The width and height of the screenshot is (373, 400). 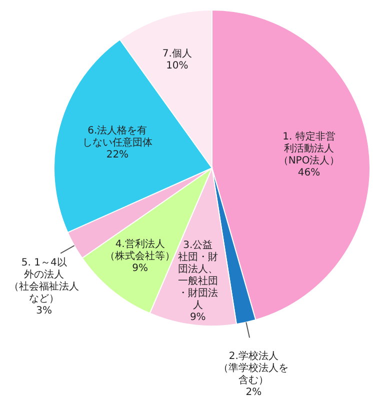 I want to click on data-label: 10%, so click(x=177, y=66).